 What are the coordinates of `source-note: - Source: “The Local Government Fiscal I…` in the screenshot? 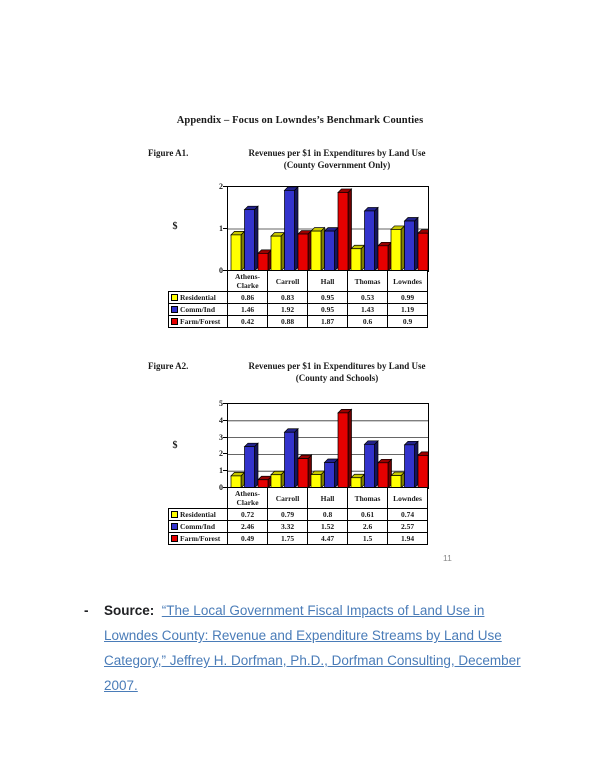 It's located at (310, 648).